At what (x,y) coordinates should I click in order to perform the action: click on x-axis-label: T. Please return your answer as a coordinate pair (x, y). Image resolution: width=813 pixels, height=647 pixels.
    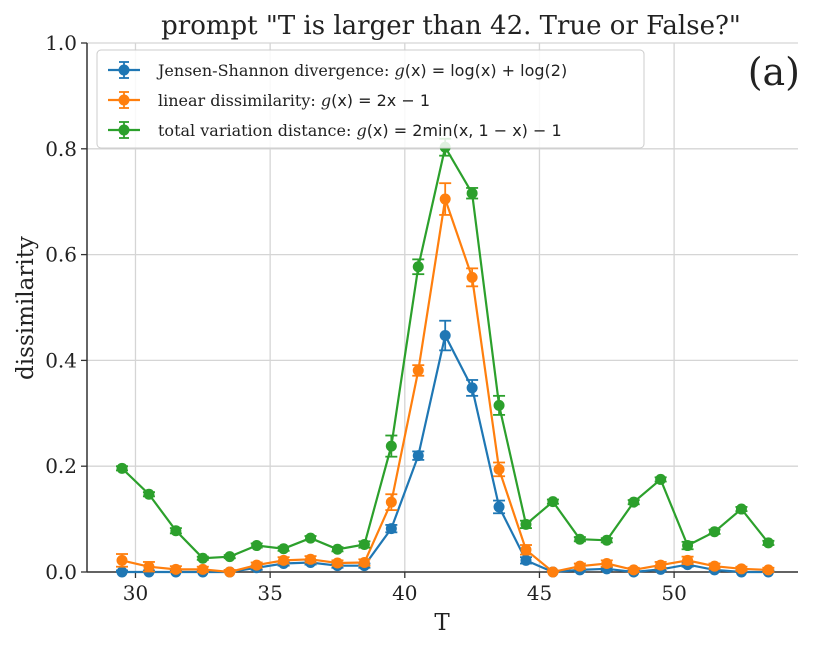
    Looking at the image, I should click on (442, 623).